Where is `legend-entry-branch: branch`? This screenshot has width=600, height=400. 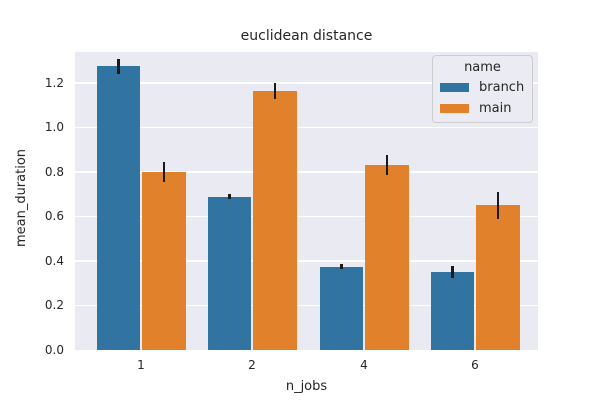 legend-entry-branch: branch is located at coordinates (482, 87).